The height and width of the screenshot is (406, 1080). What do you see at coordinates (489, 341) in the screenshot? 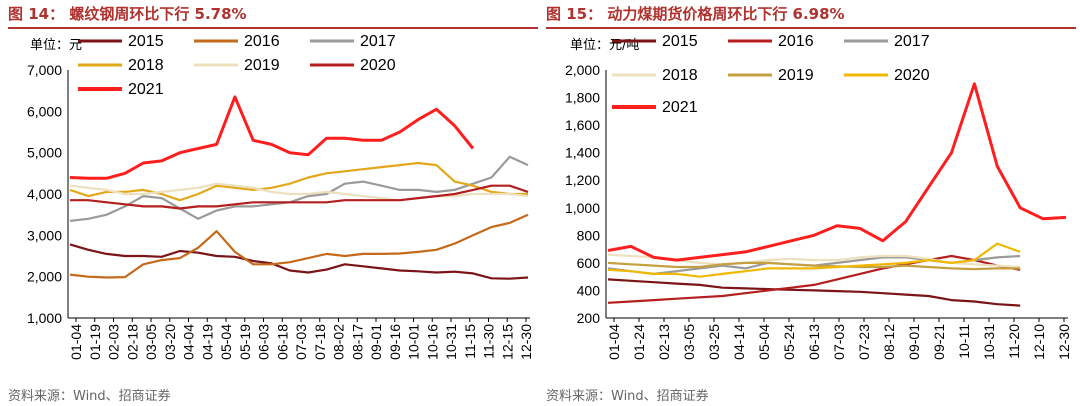
I see `x-tick-label: 11-30` at bounding box center [489, 341].